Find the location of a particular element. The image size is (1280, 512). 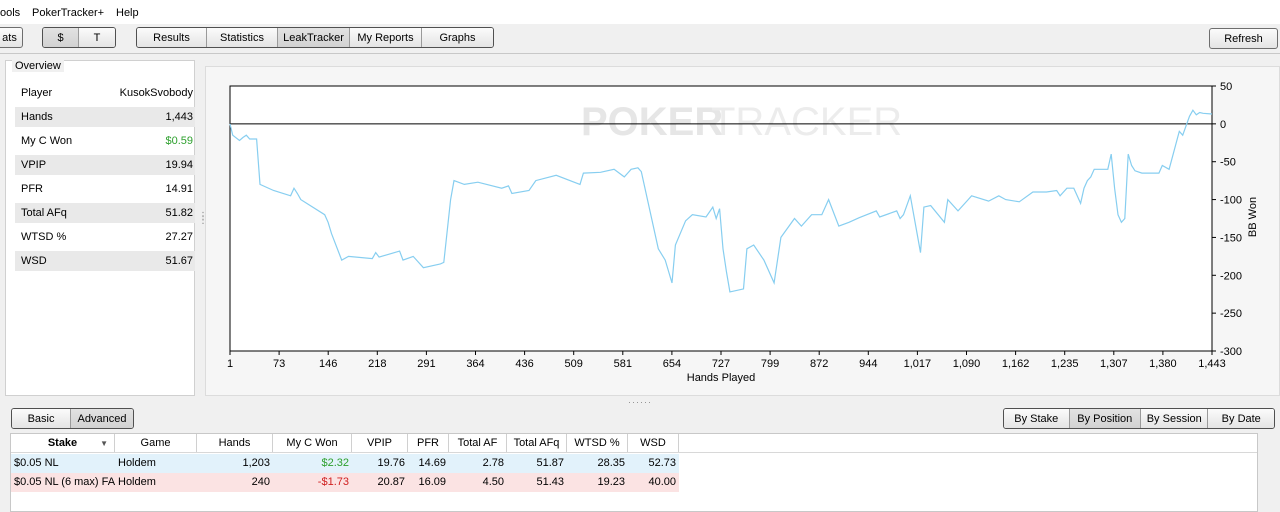

x-axis-label: Hands Played is located at coordinates (721, 378).